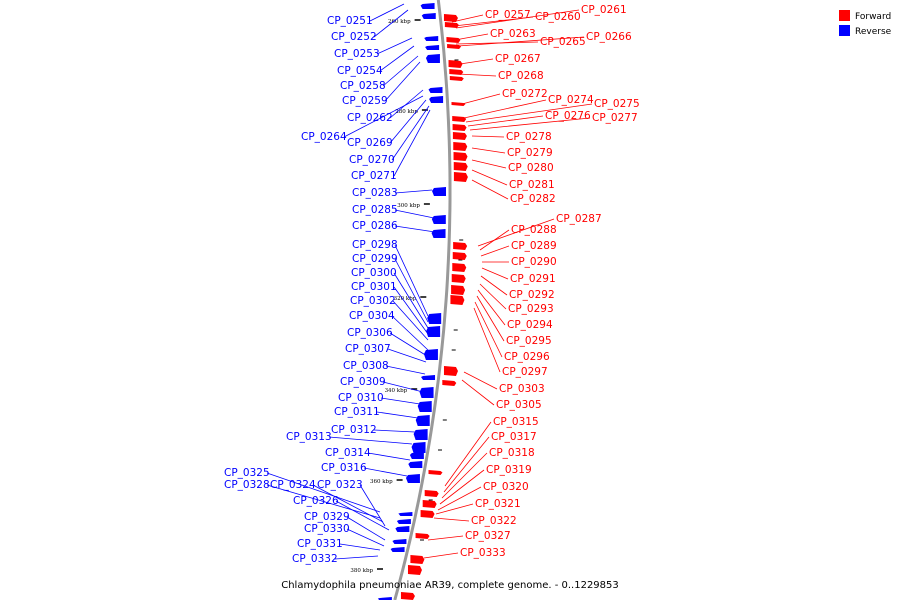 The width and height of the screenshot is (900, 600). Describe the element at coordinates (609, 37) in the screenshot. I see `forward-gene-label: CP_0266` at that location.